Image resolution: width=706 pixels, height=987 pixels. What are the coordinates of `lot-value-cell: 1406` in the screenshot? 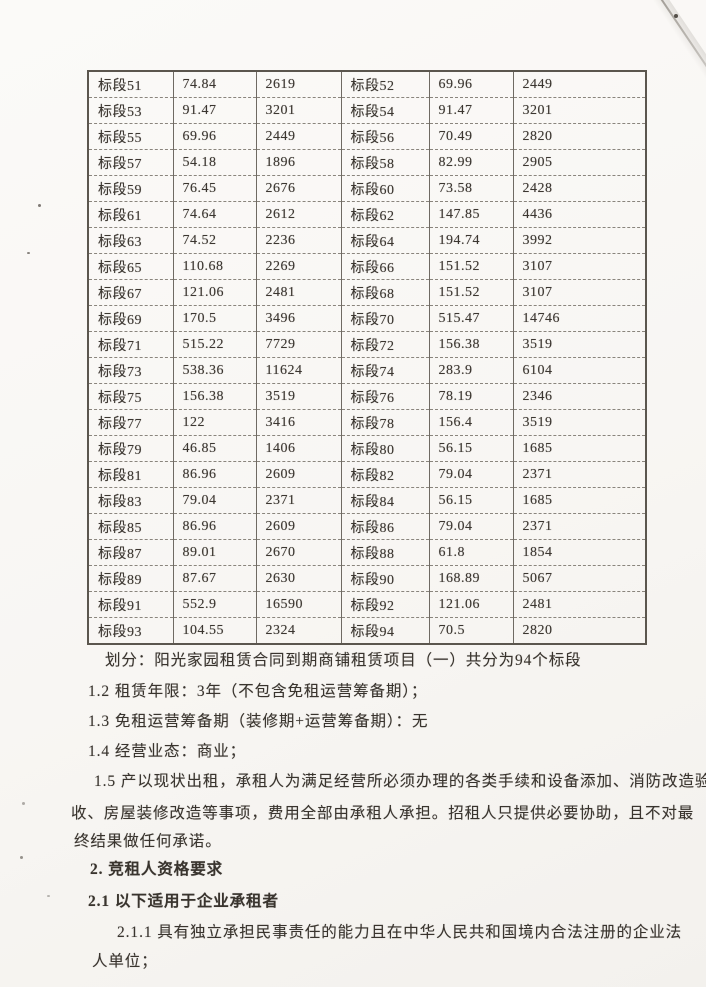 It's located at (299, 448).